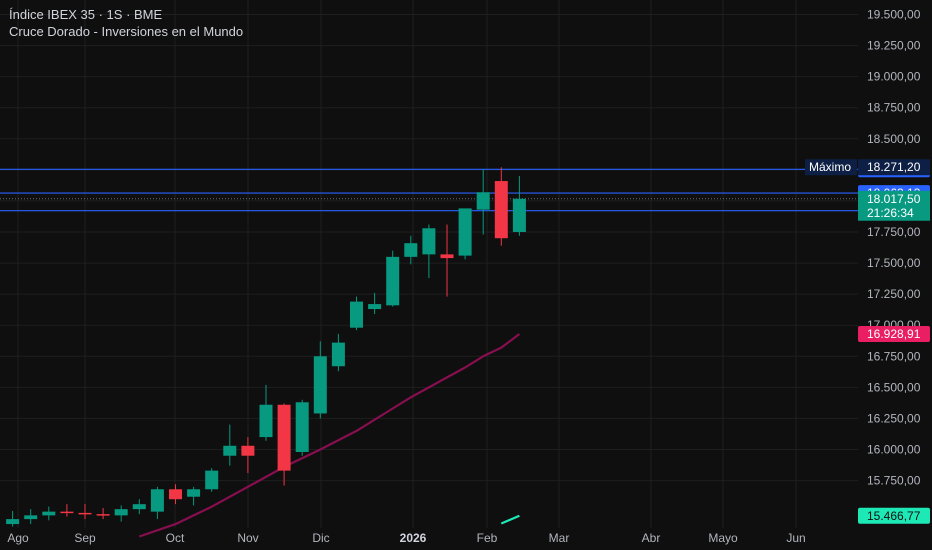 The height and width of the screenshot is (550, 932). Describe the element at coordinates (894, 77) in the screenshot. I see `y-tick-label: 19.000,00` at that location.